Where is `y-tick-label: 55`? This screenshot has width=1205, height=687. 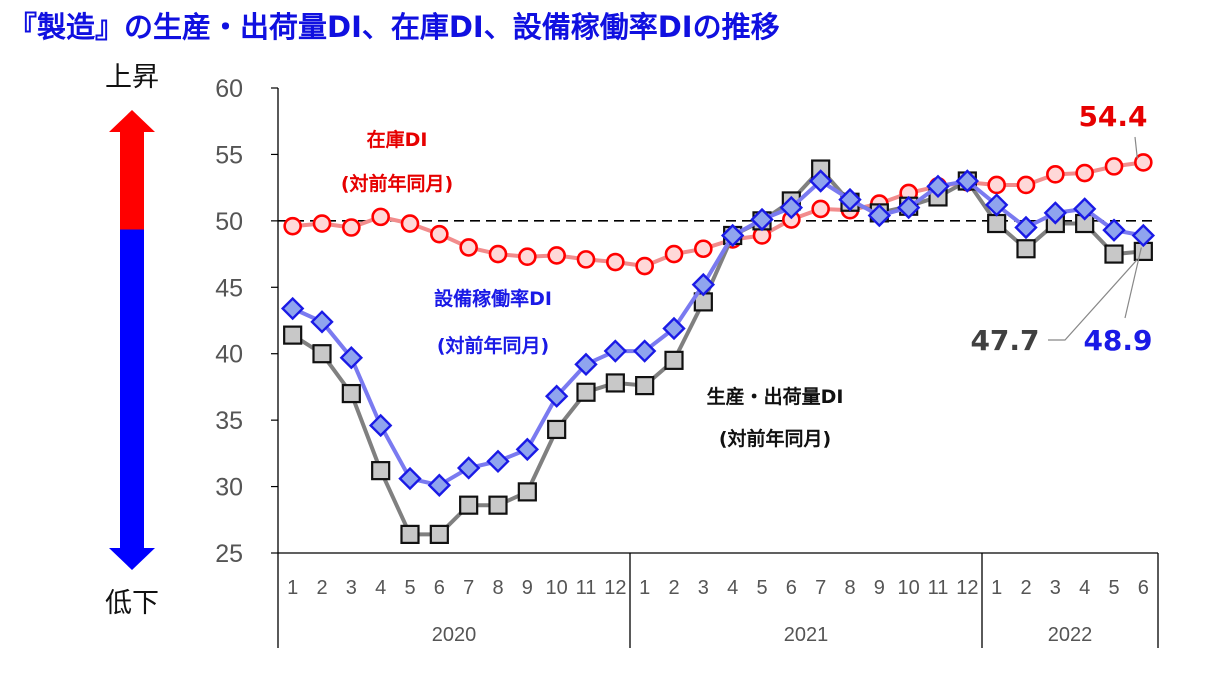 y-tick-label: 55 is located at coordinates (229, 155).